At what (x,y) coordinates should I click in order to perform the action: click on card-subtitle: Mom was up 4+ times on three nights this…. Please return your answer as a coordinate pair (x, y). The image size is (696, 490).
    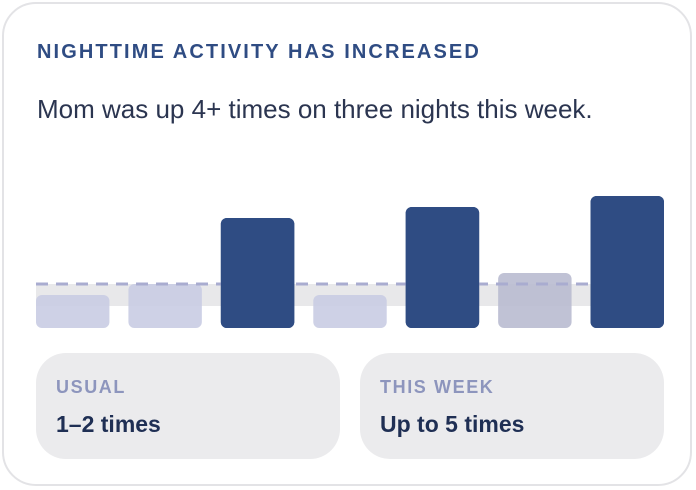
    Looking at the image, I should click on (315, 109).